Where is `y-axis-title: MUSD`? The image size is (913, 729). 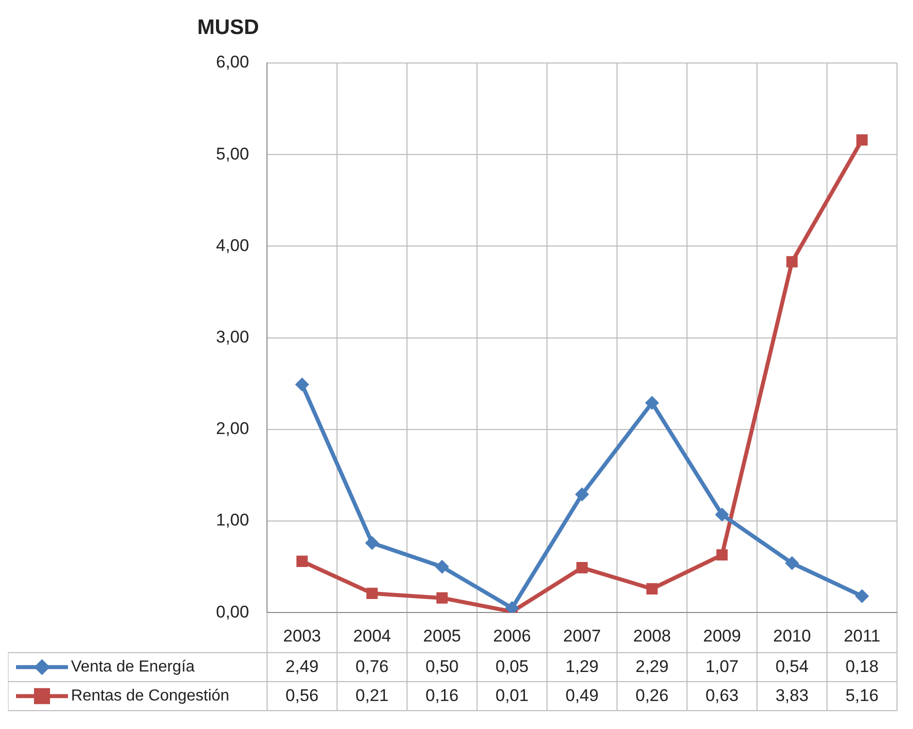
y-axis-title: MUSD is located at coordinates (228, 27).